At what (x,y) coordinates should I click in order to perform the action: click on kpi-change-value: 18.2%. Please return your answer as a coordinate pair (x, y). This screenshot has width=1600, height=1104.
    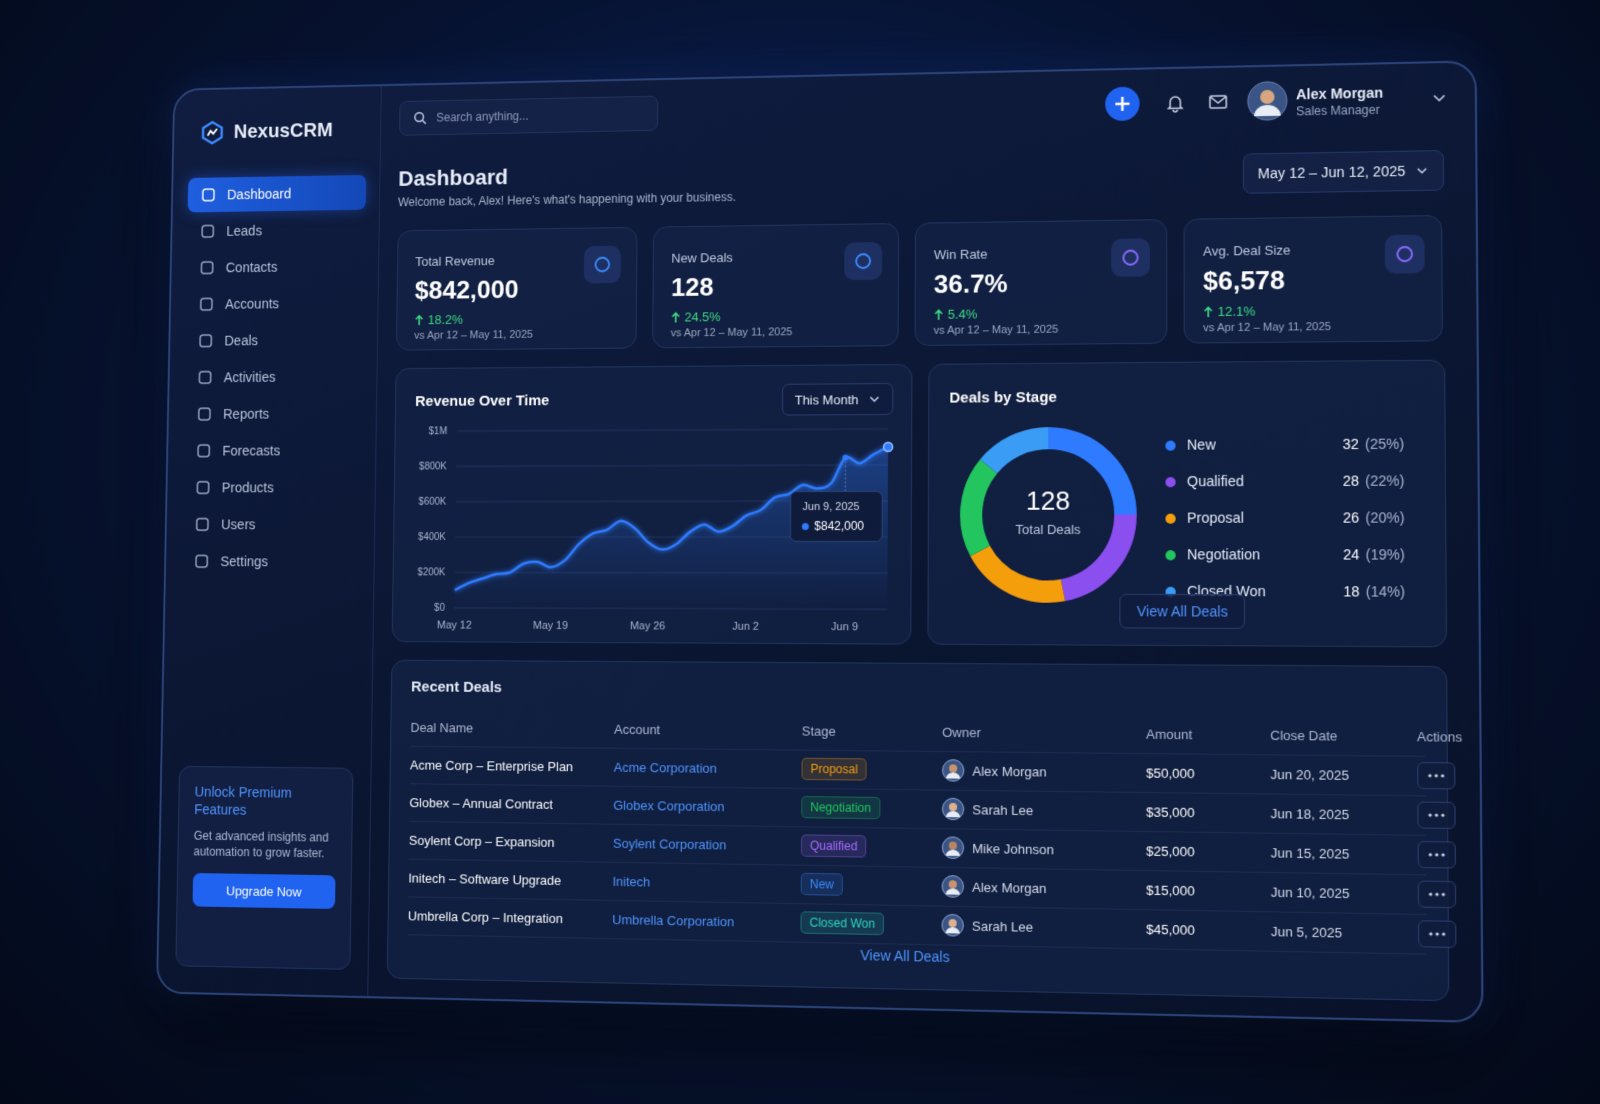
    Looking at the image, I should click on (445, 320).